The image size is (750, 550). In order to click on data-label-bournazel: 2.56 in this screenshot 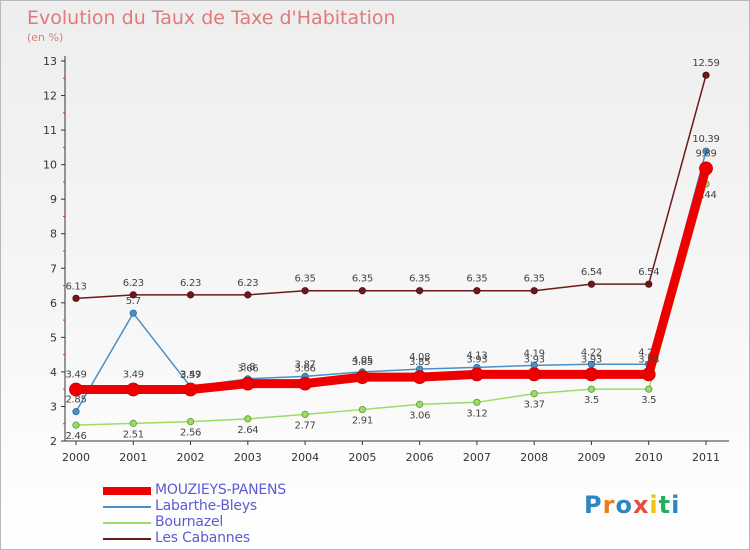, I will do `click(190, 433)`.